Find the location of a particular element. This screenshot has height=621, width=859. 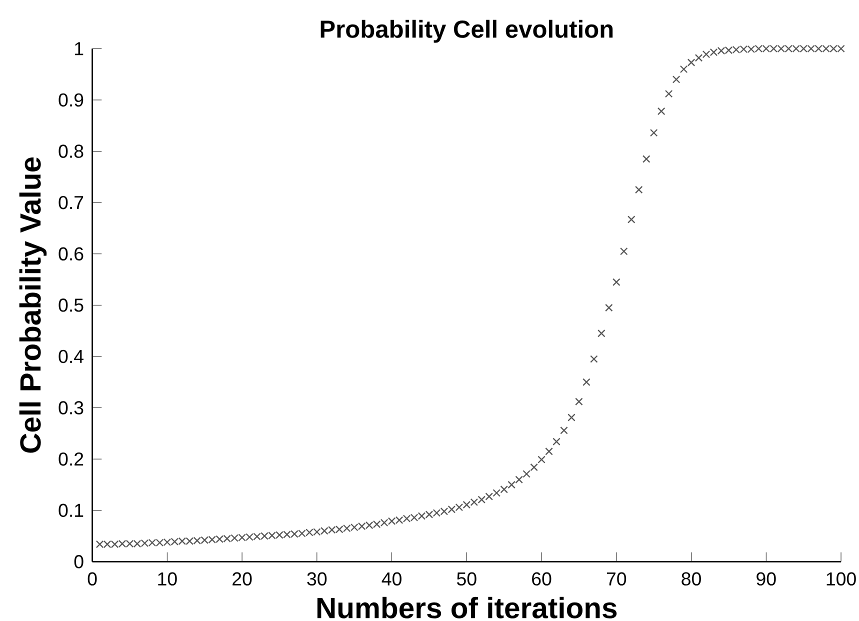

x-axis-title: Numbers of iterations is located at coordinates (467, 607).